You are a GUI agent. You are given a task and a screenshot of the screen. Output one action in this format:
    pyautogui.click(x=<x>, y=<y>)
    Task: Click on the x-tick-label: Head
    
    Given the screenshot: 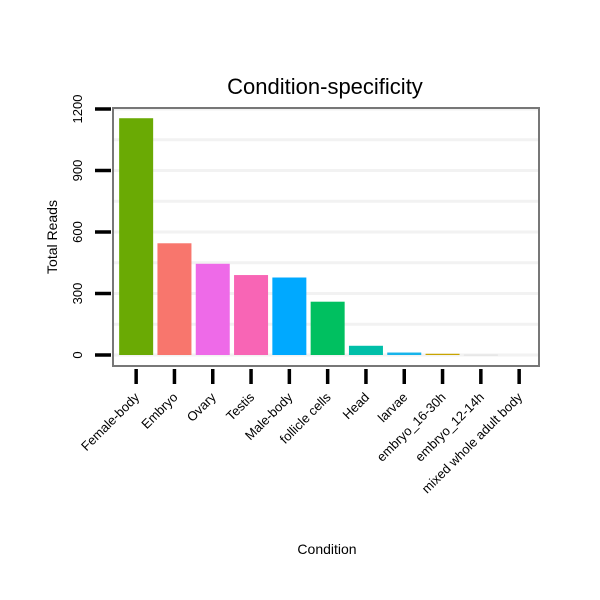 What is the action you would take?
    pyautogui.click(x=355, y=406)
    